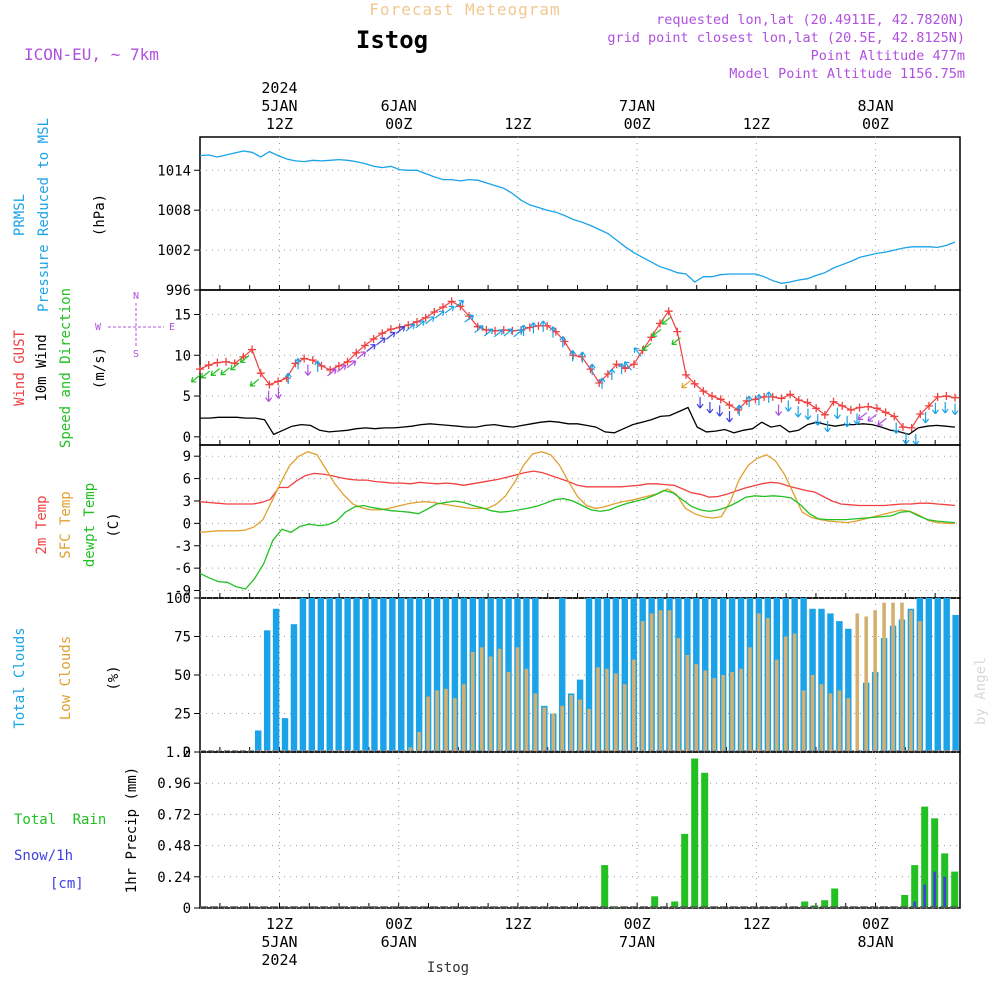 The height and width of the screenshot is (1000, 1000). I want to click on panel-precip: 0 0.24 0.48 0.72 0.96 1.2, so click(559, 831).